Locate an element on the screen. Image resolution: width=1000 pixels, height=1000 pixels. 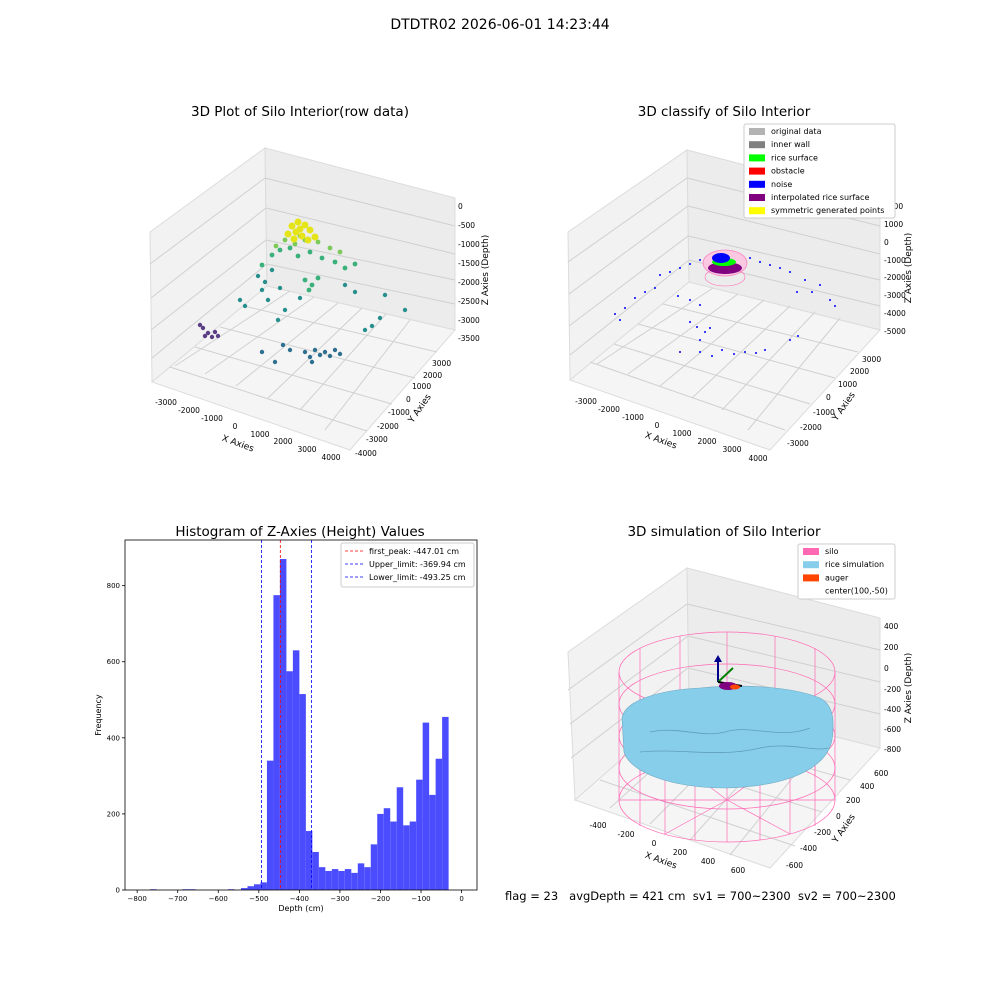
legend-entries: silo rice simulation auger center(100,-50) is located at coordinates (845, 571).